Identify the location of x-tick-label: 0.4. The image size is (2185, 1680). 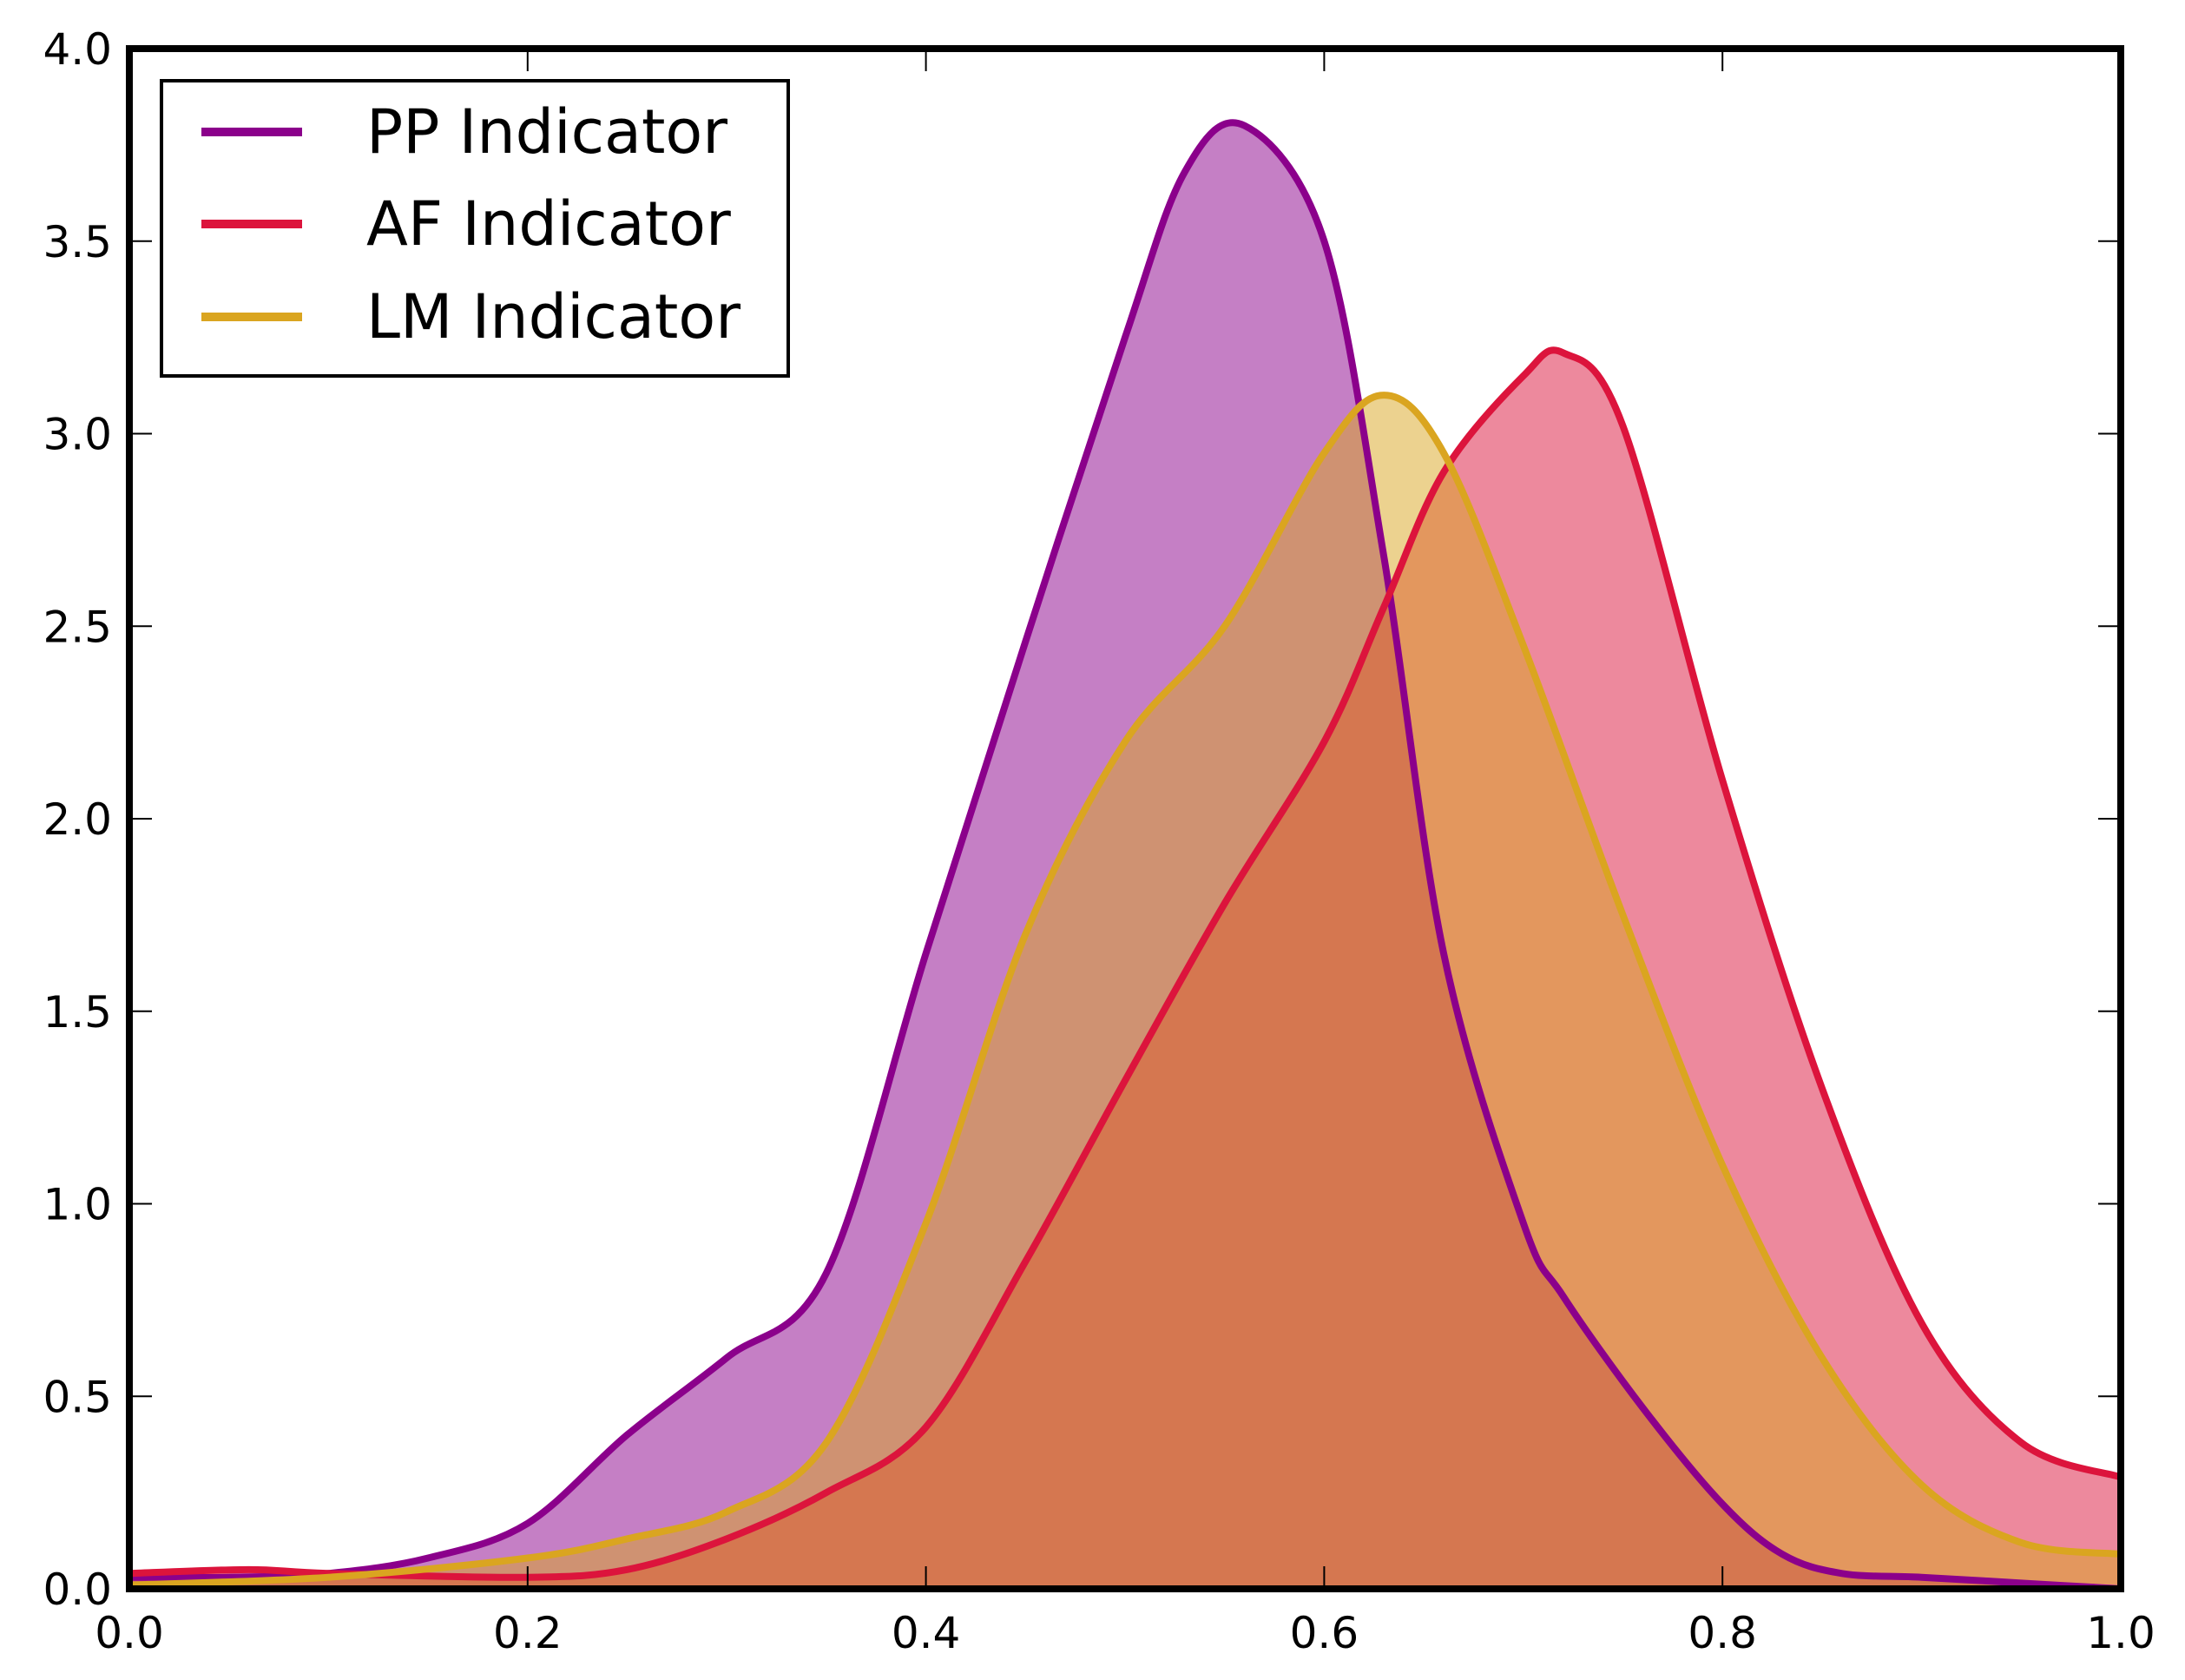
(926, 1633).